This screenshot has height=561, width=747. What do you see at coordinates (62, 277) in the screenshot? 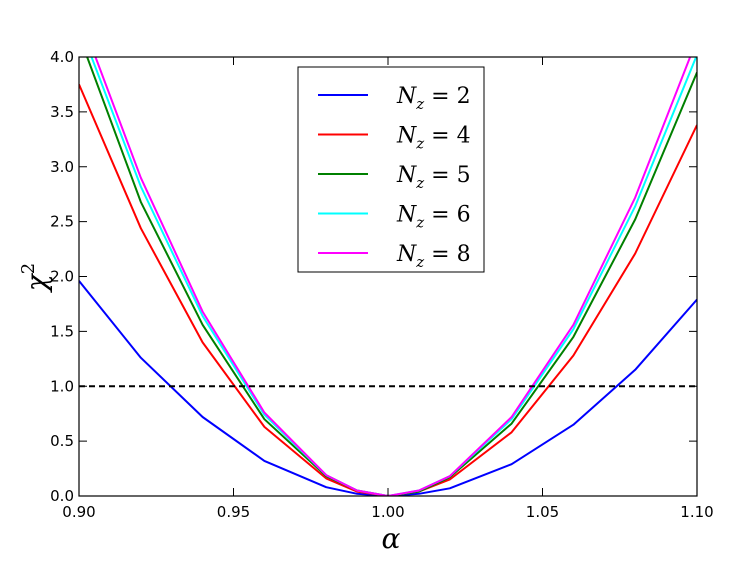
I see `y-tick-label: 2.0` at bounding box center [62, 277].